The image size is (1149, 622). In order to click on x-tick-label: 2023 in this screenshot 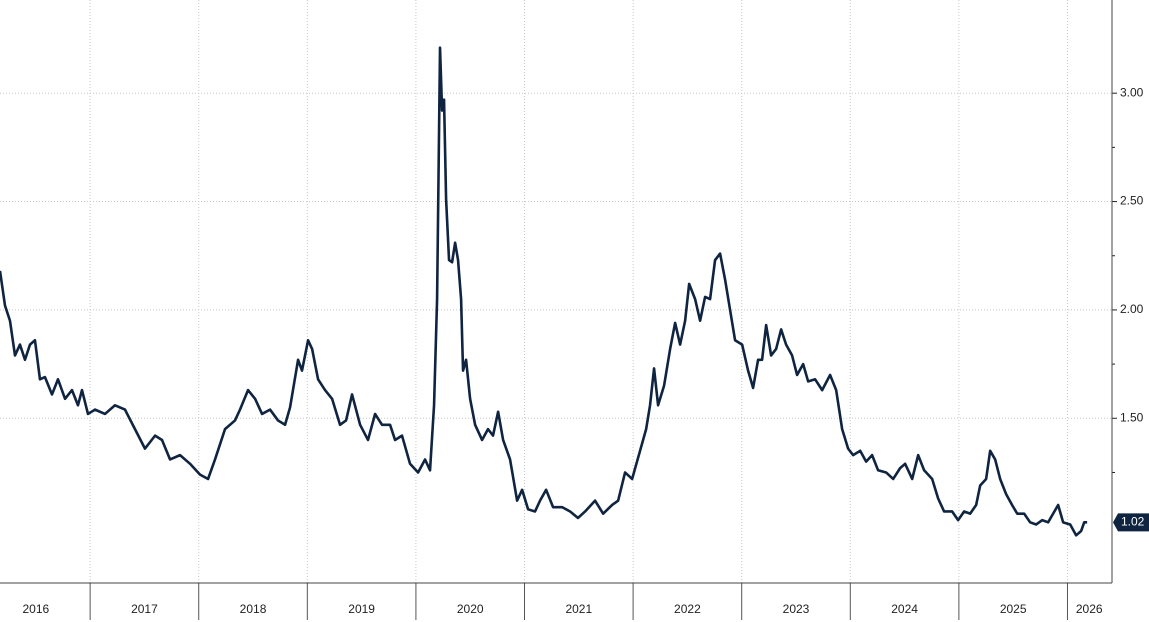, I will do `click(796, 609)`.